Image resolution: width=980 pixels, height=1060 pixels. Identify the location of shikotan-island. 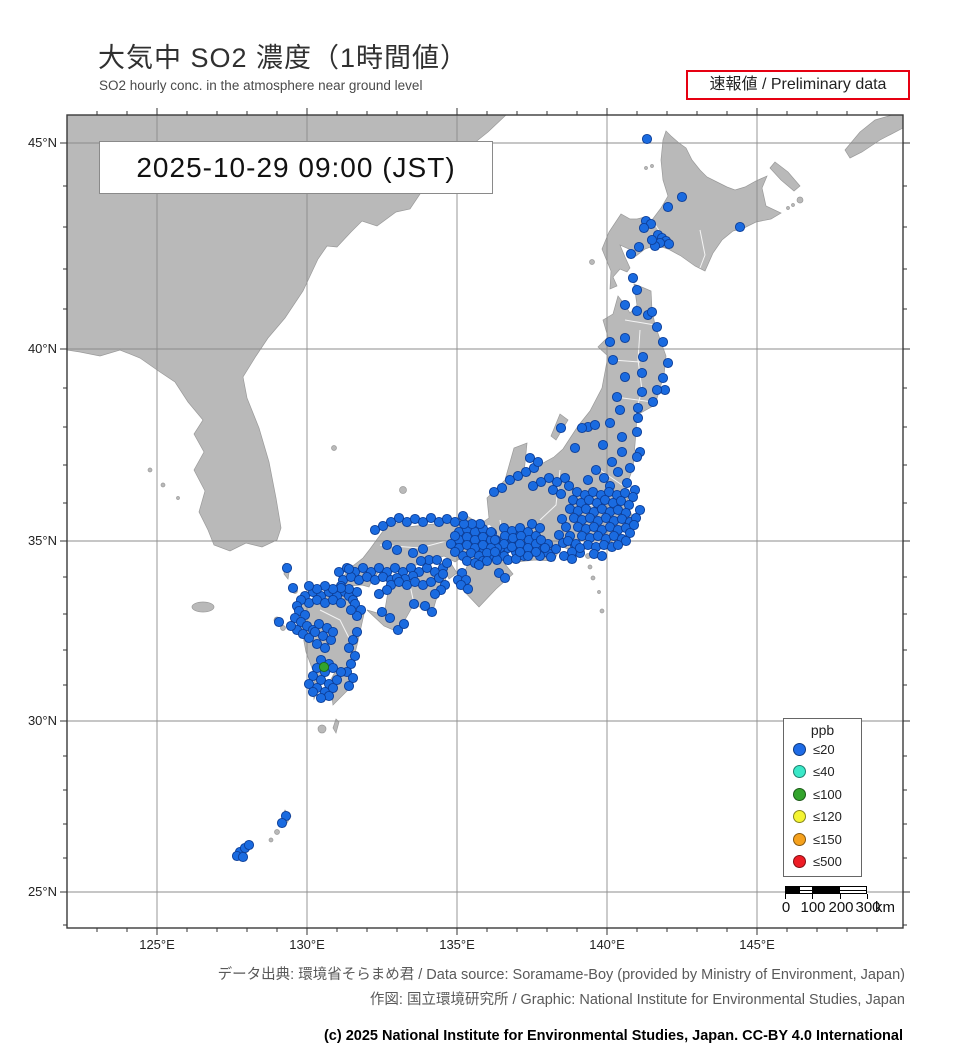
(800, 200).